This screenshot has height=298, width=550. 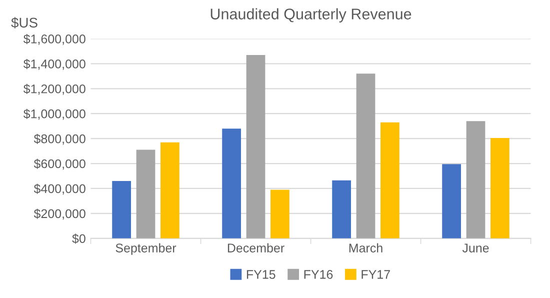 I want to click on x-tick-label: June, so click(x=475, y=248).